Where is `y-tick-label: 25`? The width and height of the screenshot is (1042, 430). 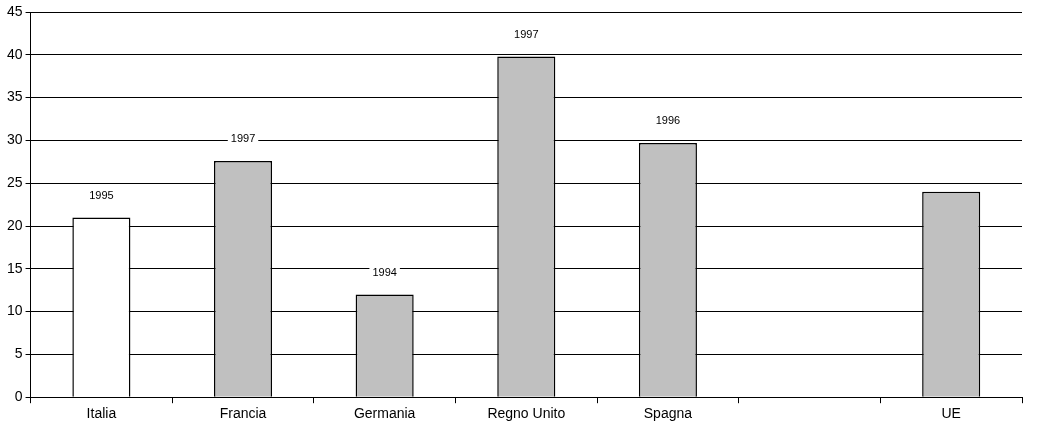 y-tick-label: 25 is located at coordinates (14, 182).